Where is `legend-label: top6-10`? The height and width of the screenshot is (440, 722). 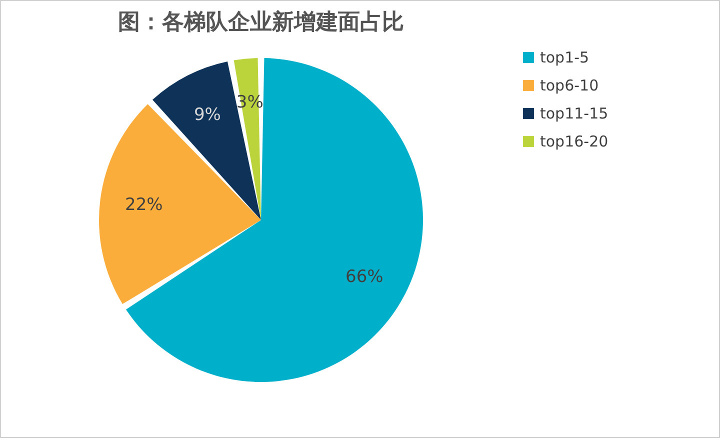 legend-label: top6-10 is located at coordinates (569, 85).